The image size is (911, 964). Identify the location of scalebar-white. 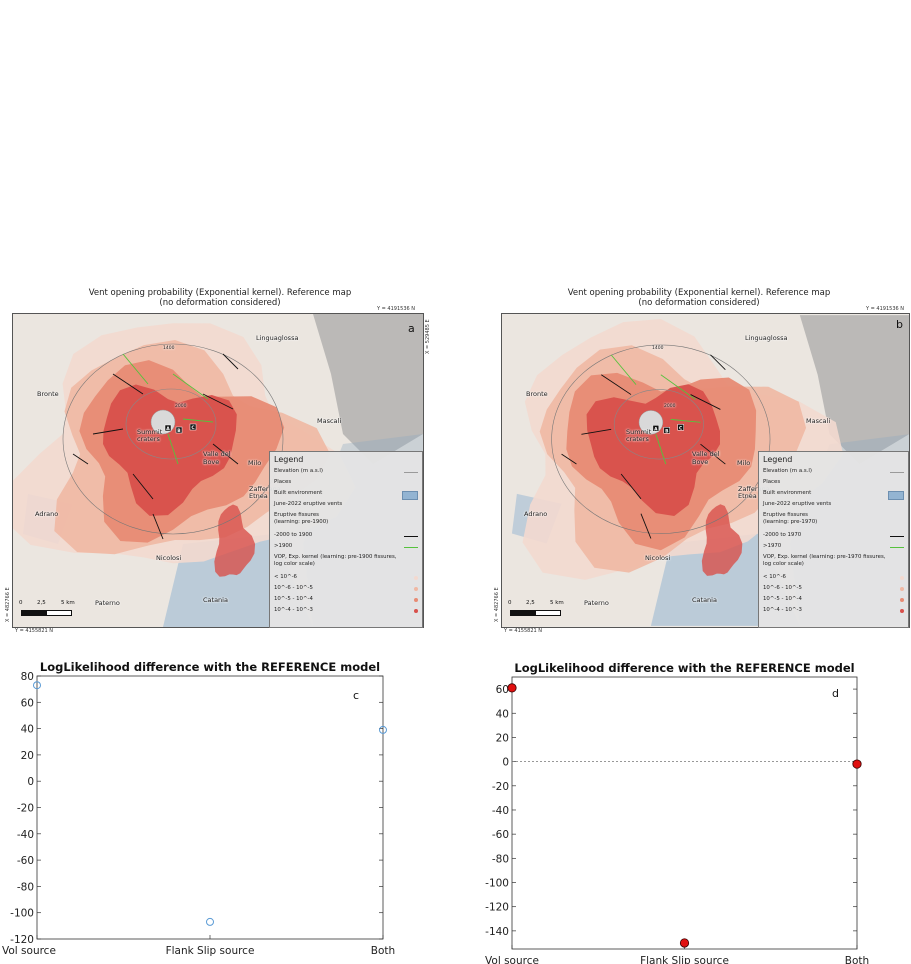
(548, 613).